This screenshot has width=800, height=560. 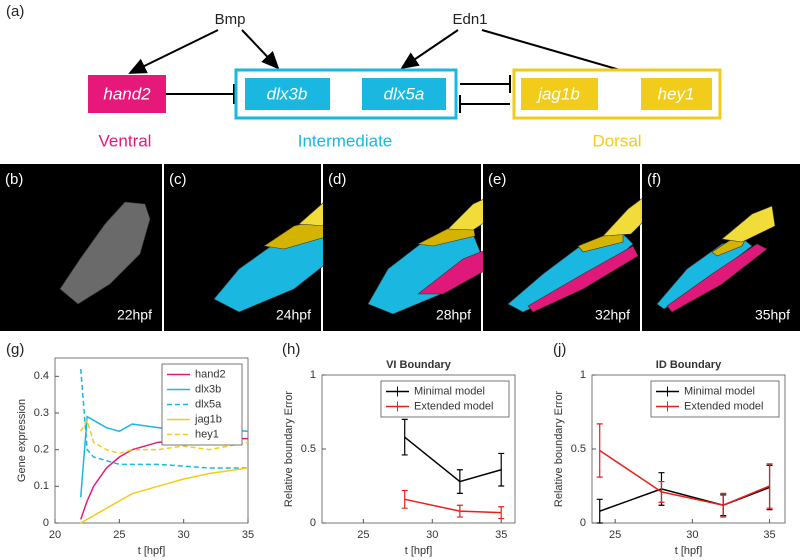 What do you see at coordinates (134, 315) in the screenshot?
I see `time-label: 22hpf` at bounding box center [134, 315].